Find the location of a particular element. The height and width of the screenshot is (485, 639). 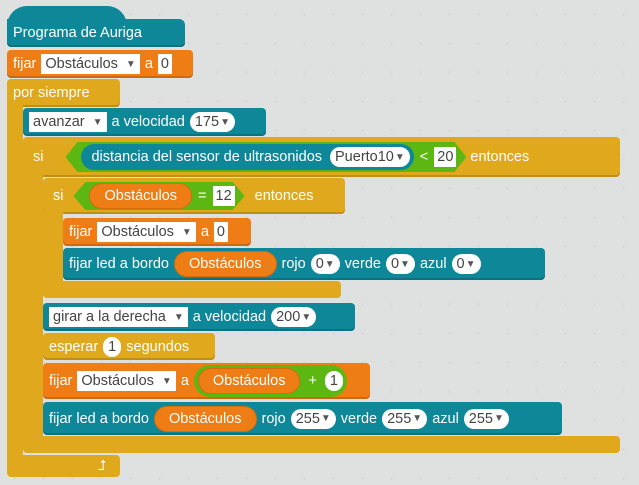

speed-input: 200 ▼ is located at coordinates (294, 317).